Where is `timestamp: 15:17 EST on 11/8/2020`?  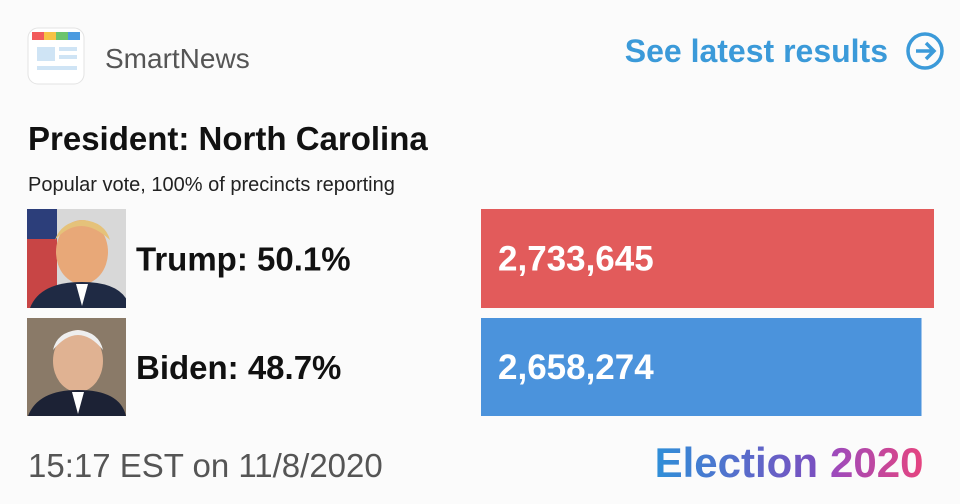 timestamp: 15:17 EST on 11/8/2020 is located at coordinates (205, 465).